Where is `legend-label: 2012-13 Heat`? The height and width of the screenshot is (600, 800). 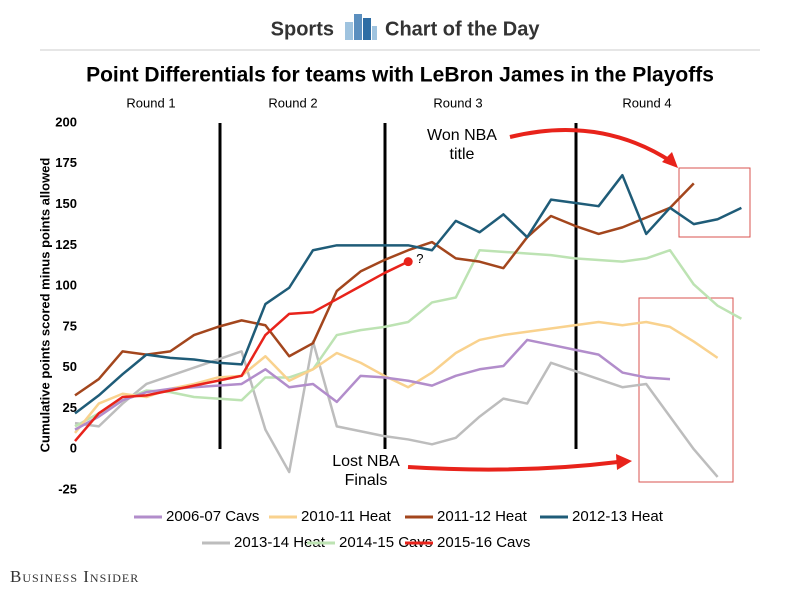
legend-label: 2012-13 Heat is located at coordinates (618, 516).